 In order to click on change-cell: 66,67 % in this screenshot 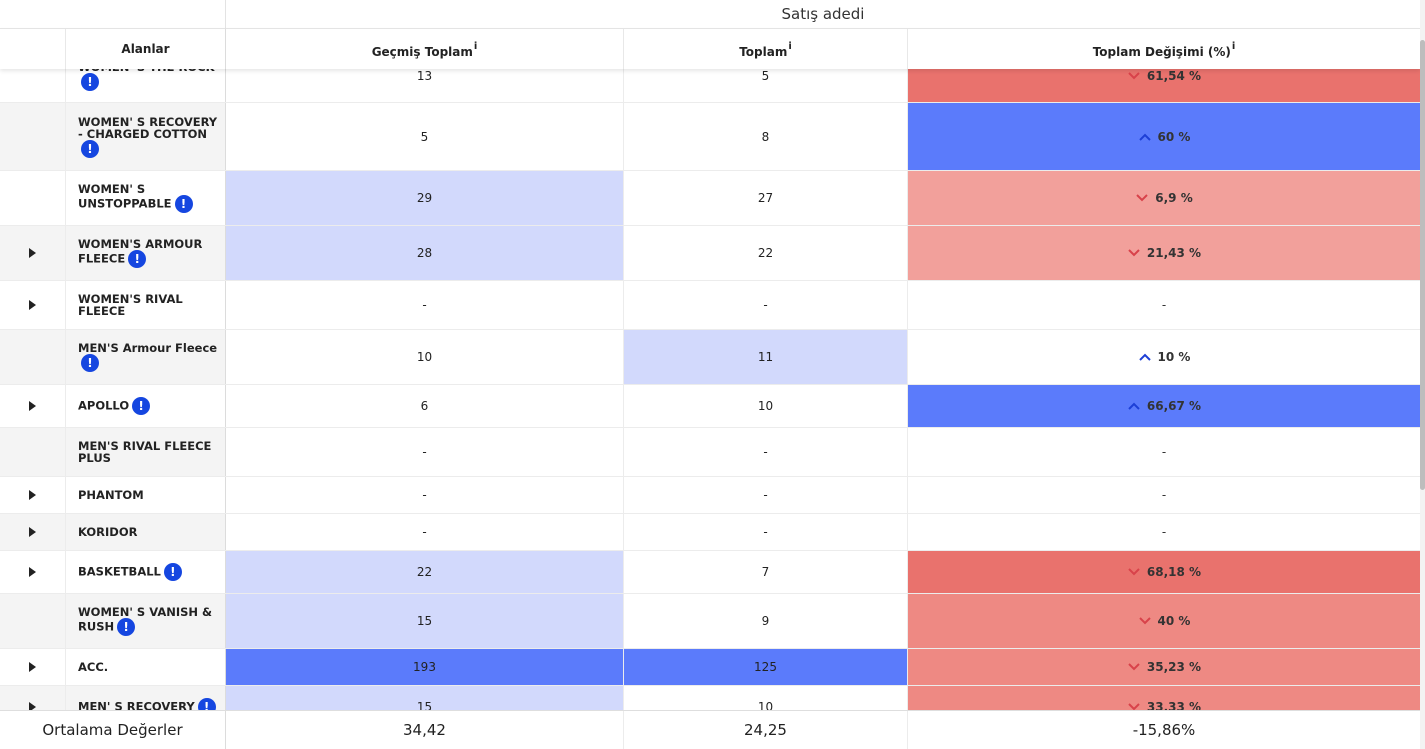, I will do `click(1164, 406)`.